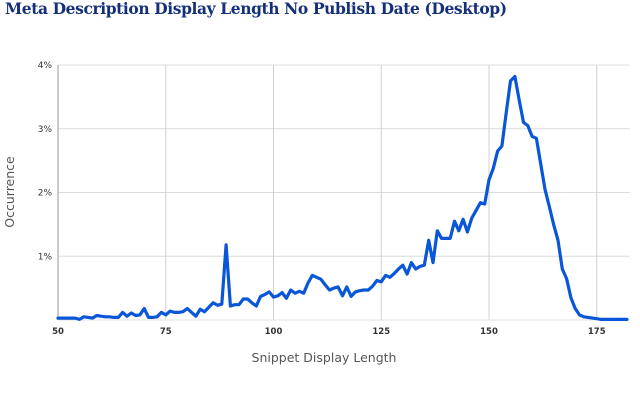 The width and height of the screenshot is (640, 400). I want to click on x-tick-label: 100, so click(274, 332).